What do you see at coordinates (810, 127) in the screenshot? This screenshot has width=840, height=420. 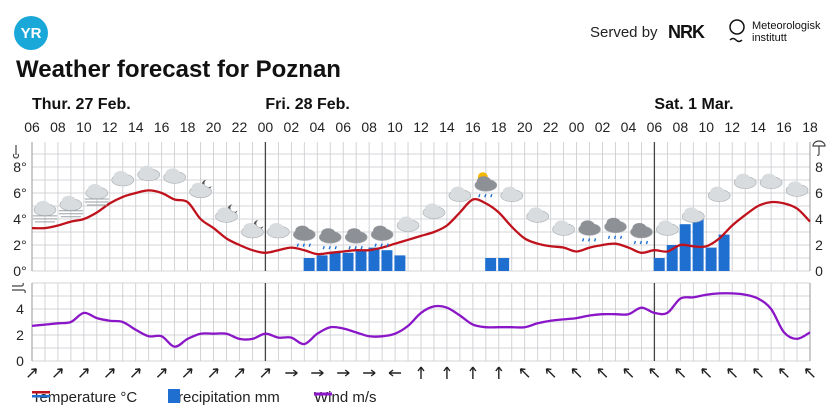 I see `hour-tick-label: 18` at bounding box center [810, 127].